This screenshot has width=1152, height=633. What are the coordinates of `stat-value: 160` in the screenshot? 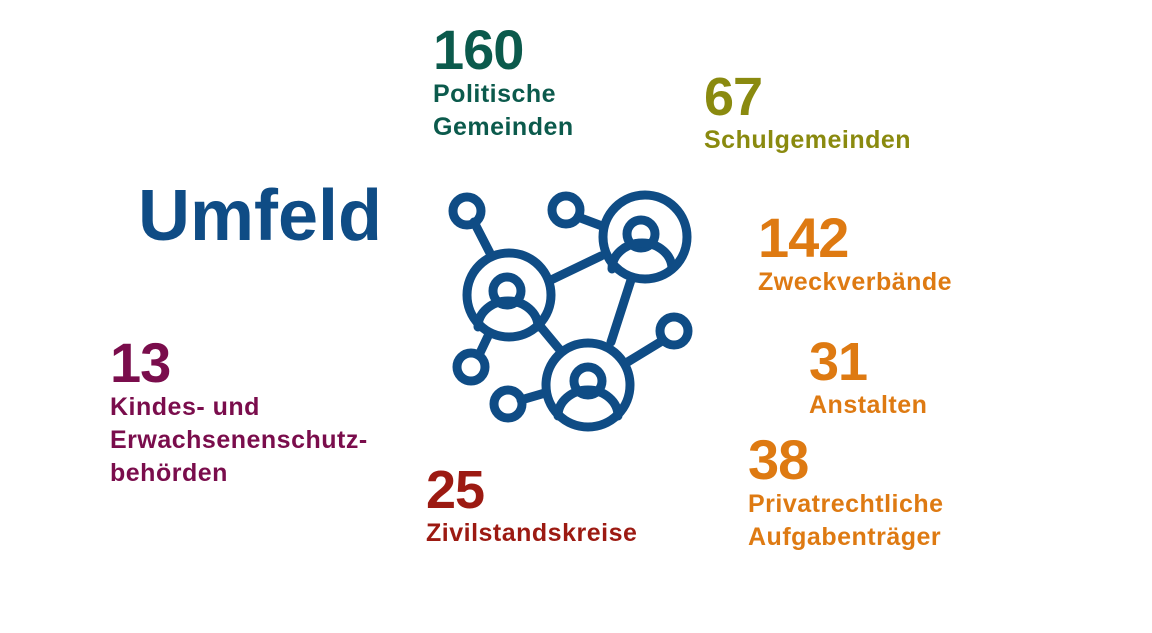 It's located at (478, 49).